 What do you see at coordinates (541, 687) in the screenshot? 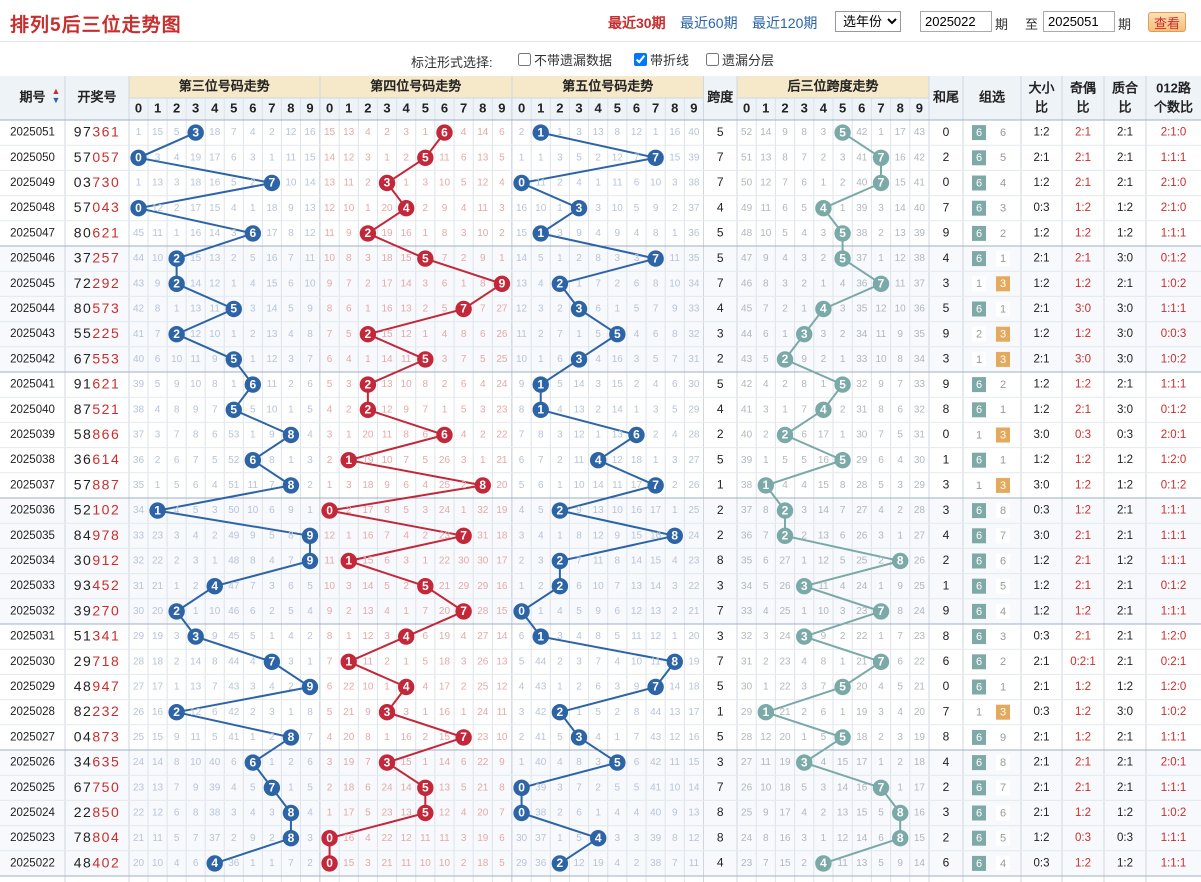
I see `omission-value: 43` at bounding box center [541, 687].